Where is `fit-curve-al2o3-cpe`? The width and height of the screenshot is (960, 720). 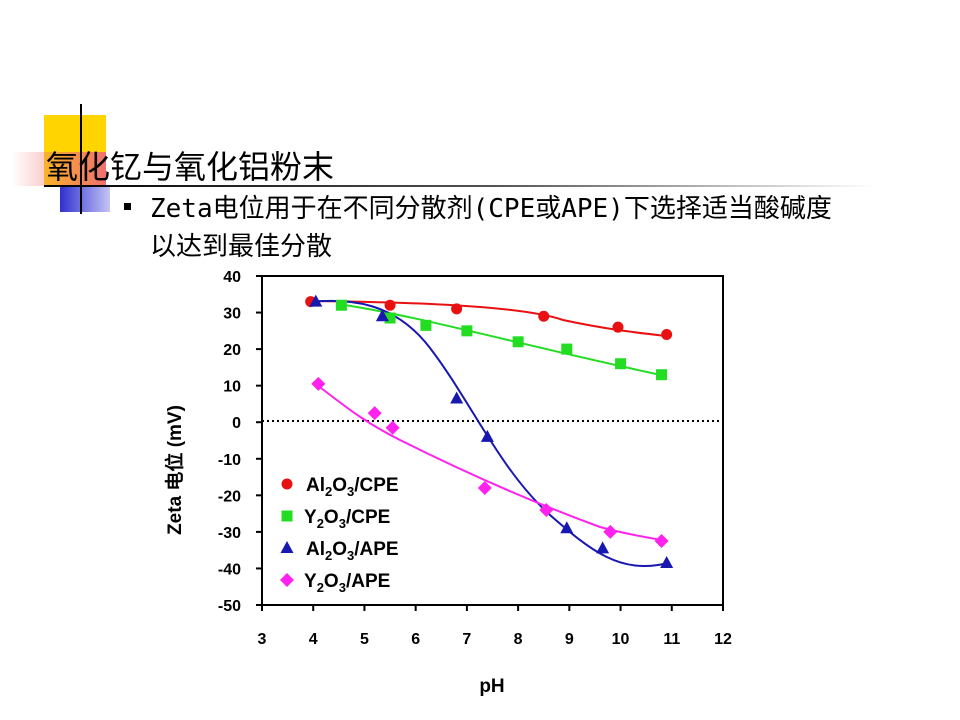
fit-curve-al2o3-cpe is located at coordinates (488, 318).